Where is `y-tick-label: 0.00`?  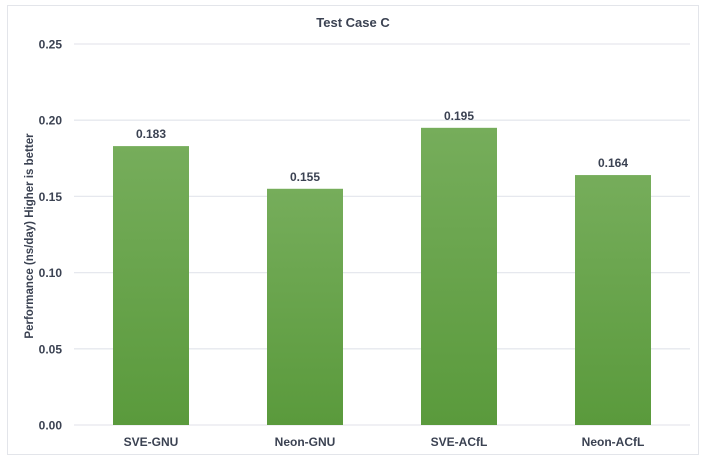
y-tick-label: 0.00 is located at coordinates (51, 426).